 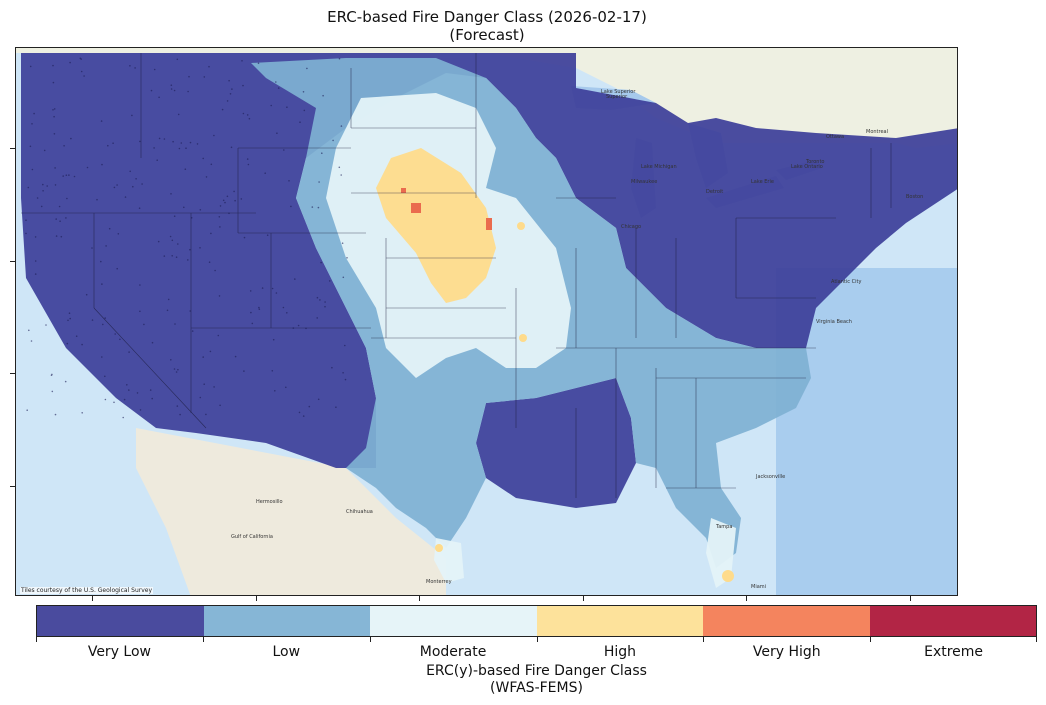 I want to click on place-label: Toronto, so click(x=814, y=162).